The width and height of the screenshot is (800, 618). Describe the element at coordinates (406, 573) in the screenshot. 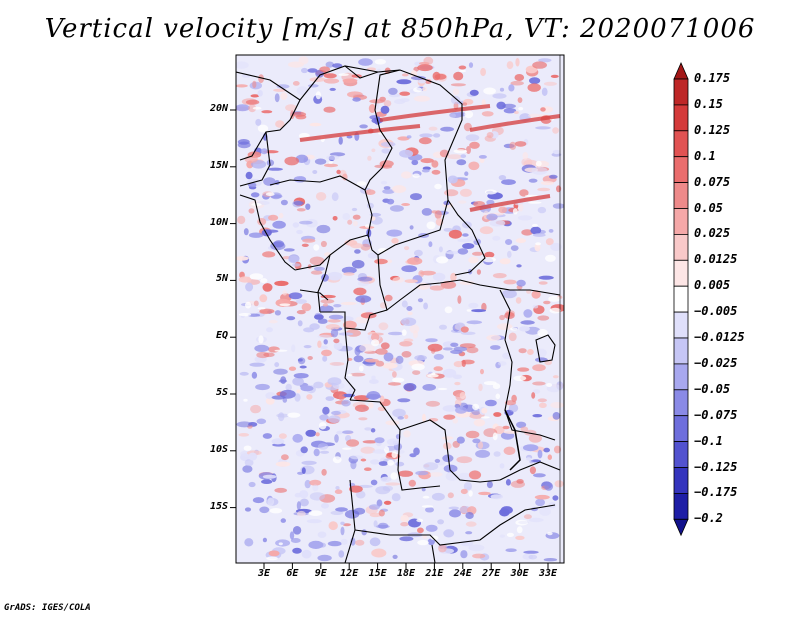

I see `x-tick-label: 18E` at that location.